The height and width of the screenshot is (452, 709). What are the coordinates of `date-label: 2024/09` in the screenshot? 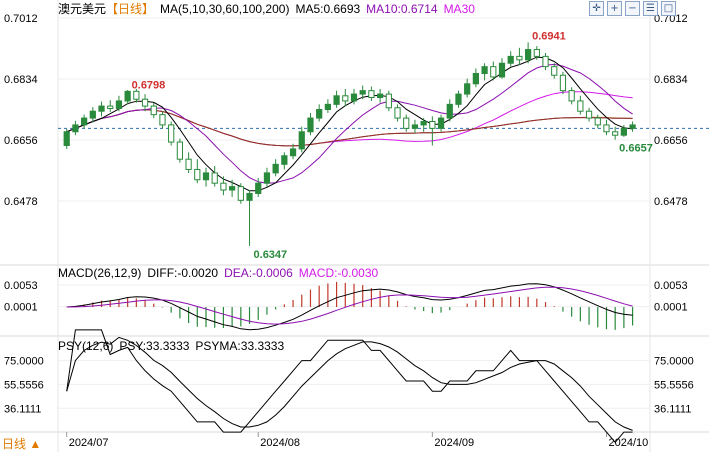 It's located at (454, 443).